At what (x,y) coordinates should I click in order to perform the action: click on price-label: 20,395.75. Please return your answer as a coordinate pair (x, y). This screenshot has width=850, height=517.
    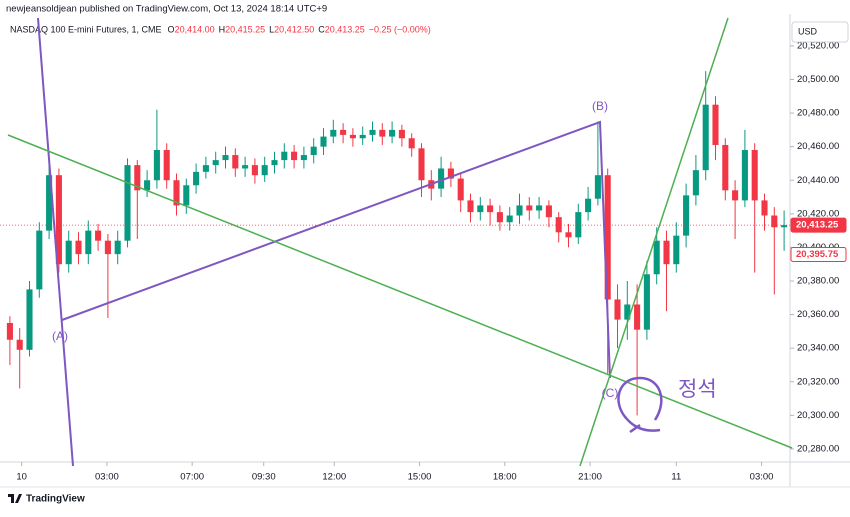
    Looking at the image, I should click on (817, 254).